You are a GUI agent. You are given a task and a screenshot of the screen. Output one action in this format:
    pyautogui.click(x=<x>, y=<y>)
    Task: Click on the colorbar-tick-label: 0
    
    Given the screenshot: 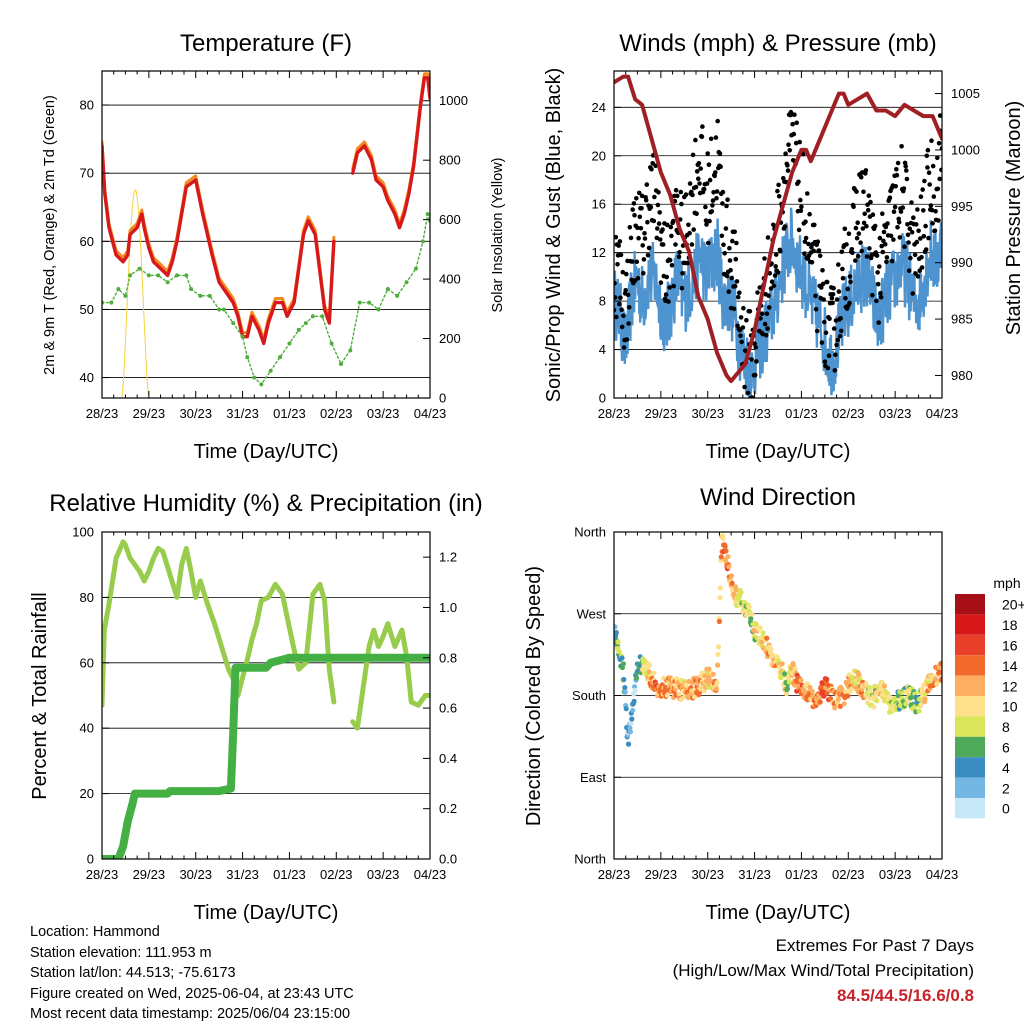 What is the action you would take?
    pyautogui.click(x=1006, y=809)
    